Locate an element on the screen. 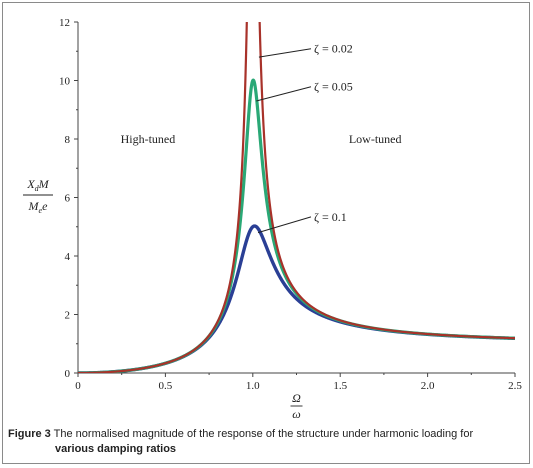 Image resolution: width=533 pixels, height=468 pixels. x-tick-label: 0 is located at coordinates (78, 386).